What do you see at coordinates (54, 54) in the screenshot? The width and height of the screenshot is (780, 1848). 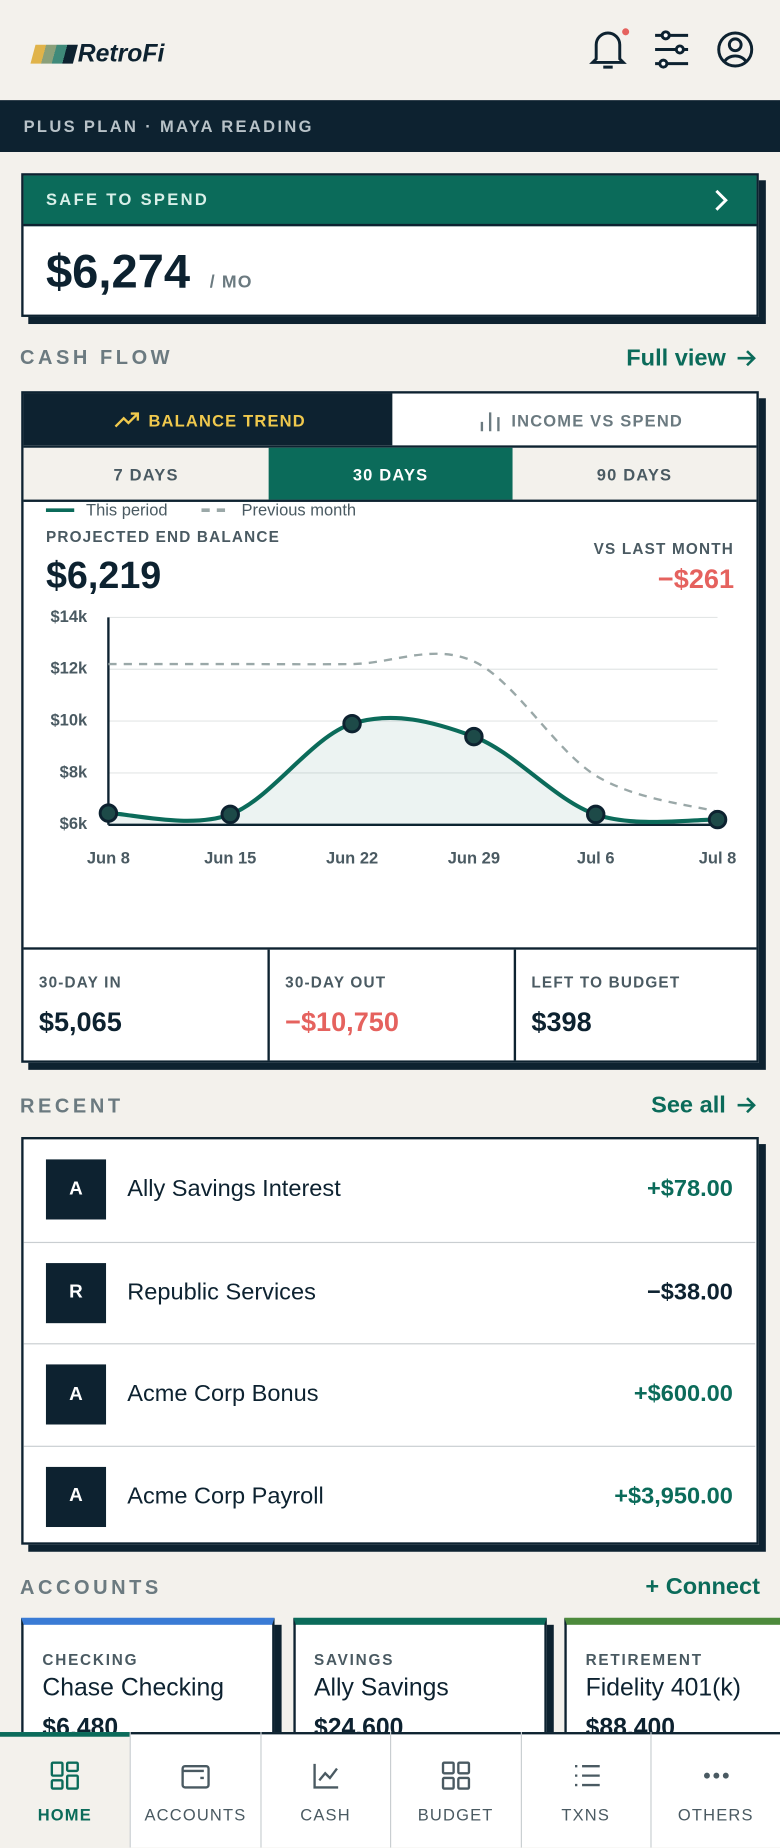 I see `logo-mark` at bounding box center [54, 54].